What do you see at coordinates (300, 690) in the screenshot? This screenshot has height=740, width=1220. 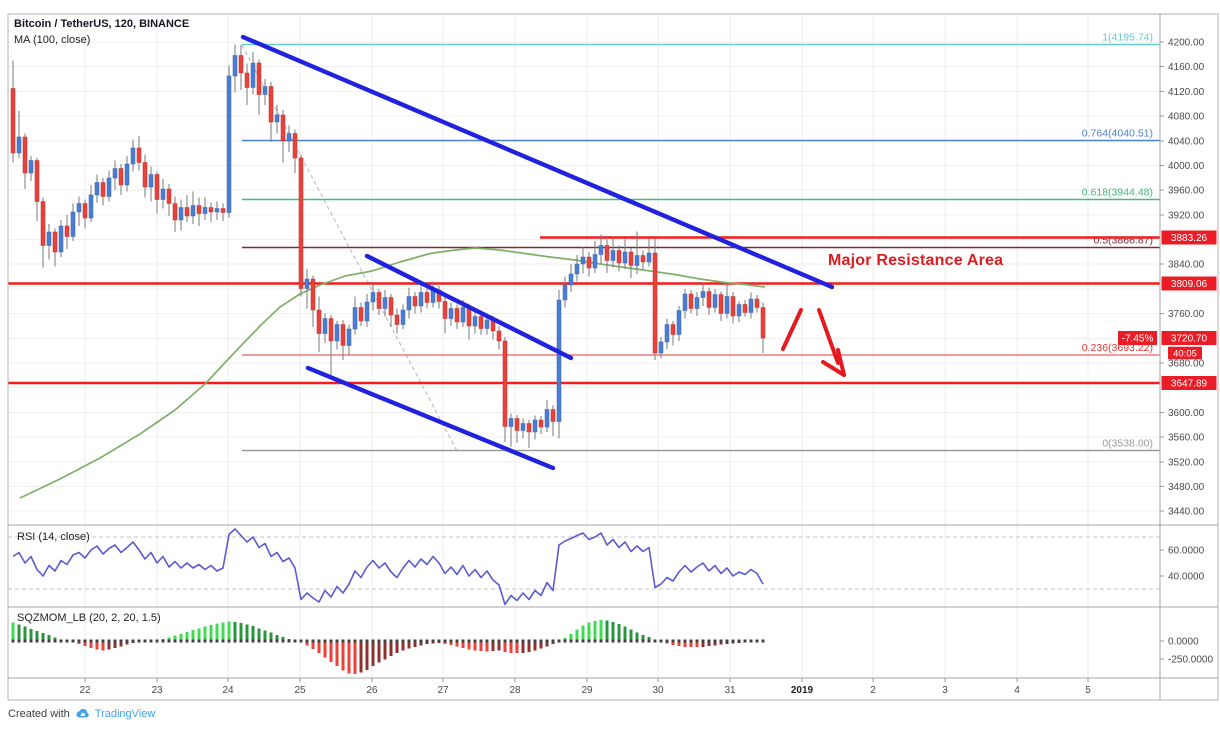 I see `time-tick-label: 25` at bounding box center [300, 690].